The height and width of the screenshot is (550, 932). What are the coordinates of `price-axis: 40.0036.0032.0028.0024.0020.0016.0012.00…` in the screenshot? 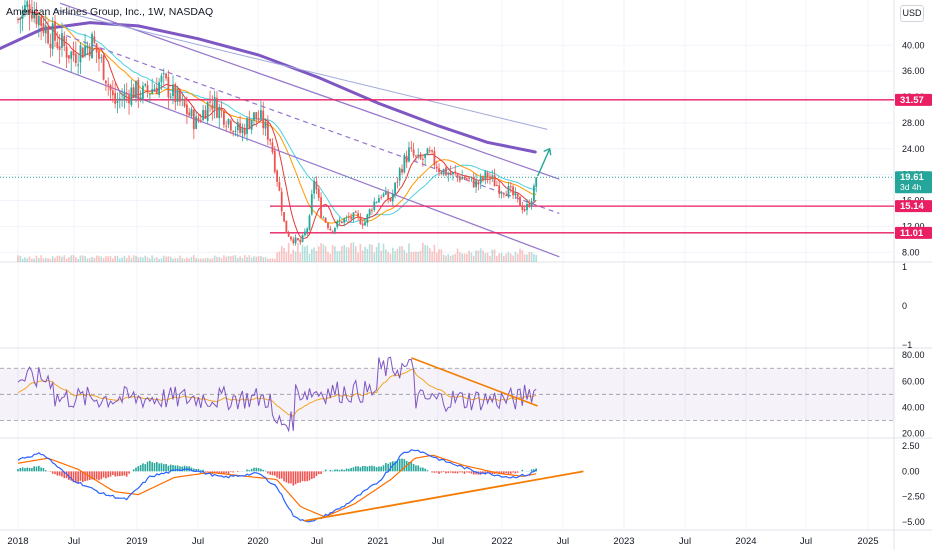 It's located at (913, 283).